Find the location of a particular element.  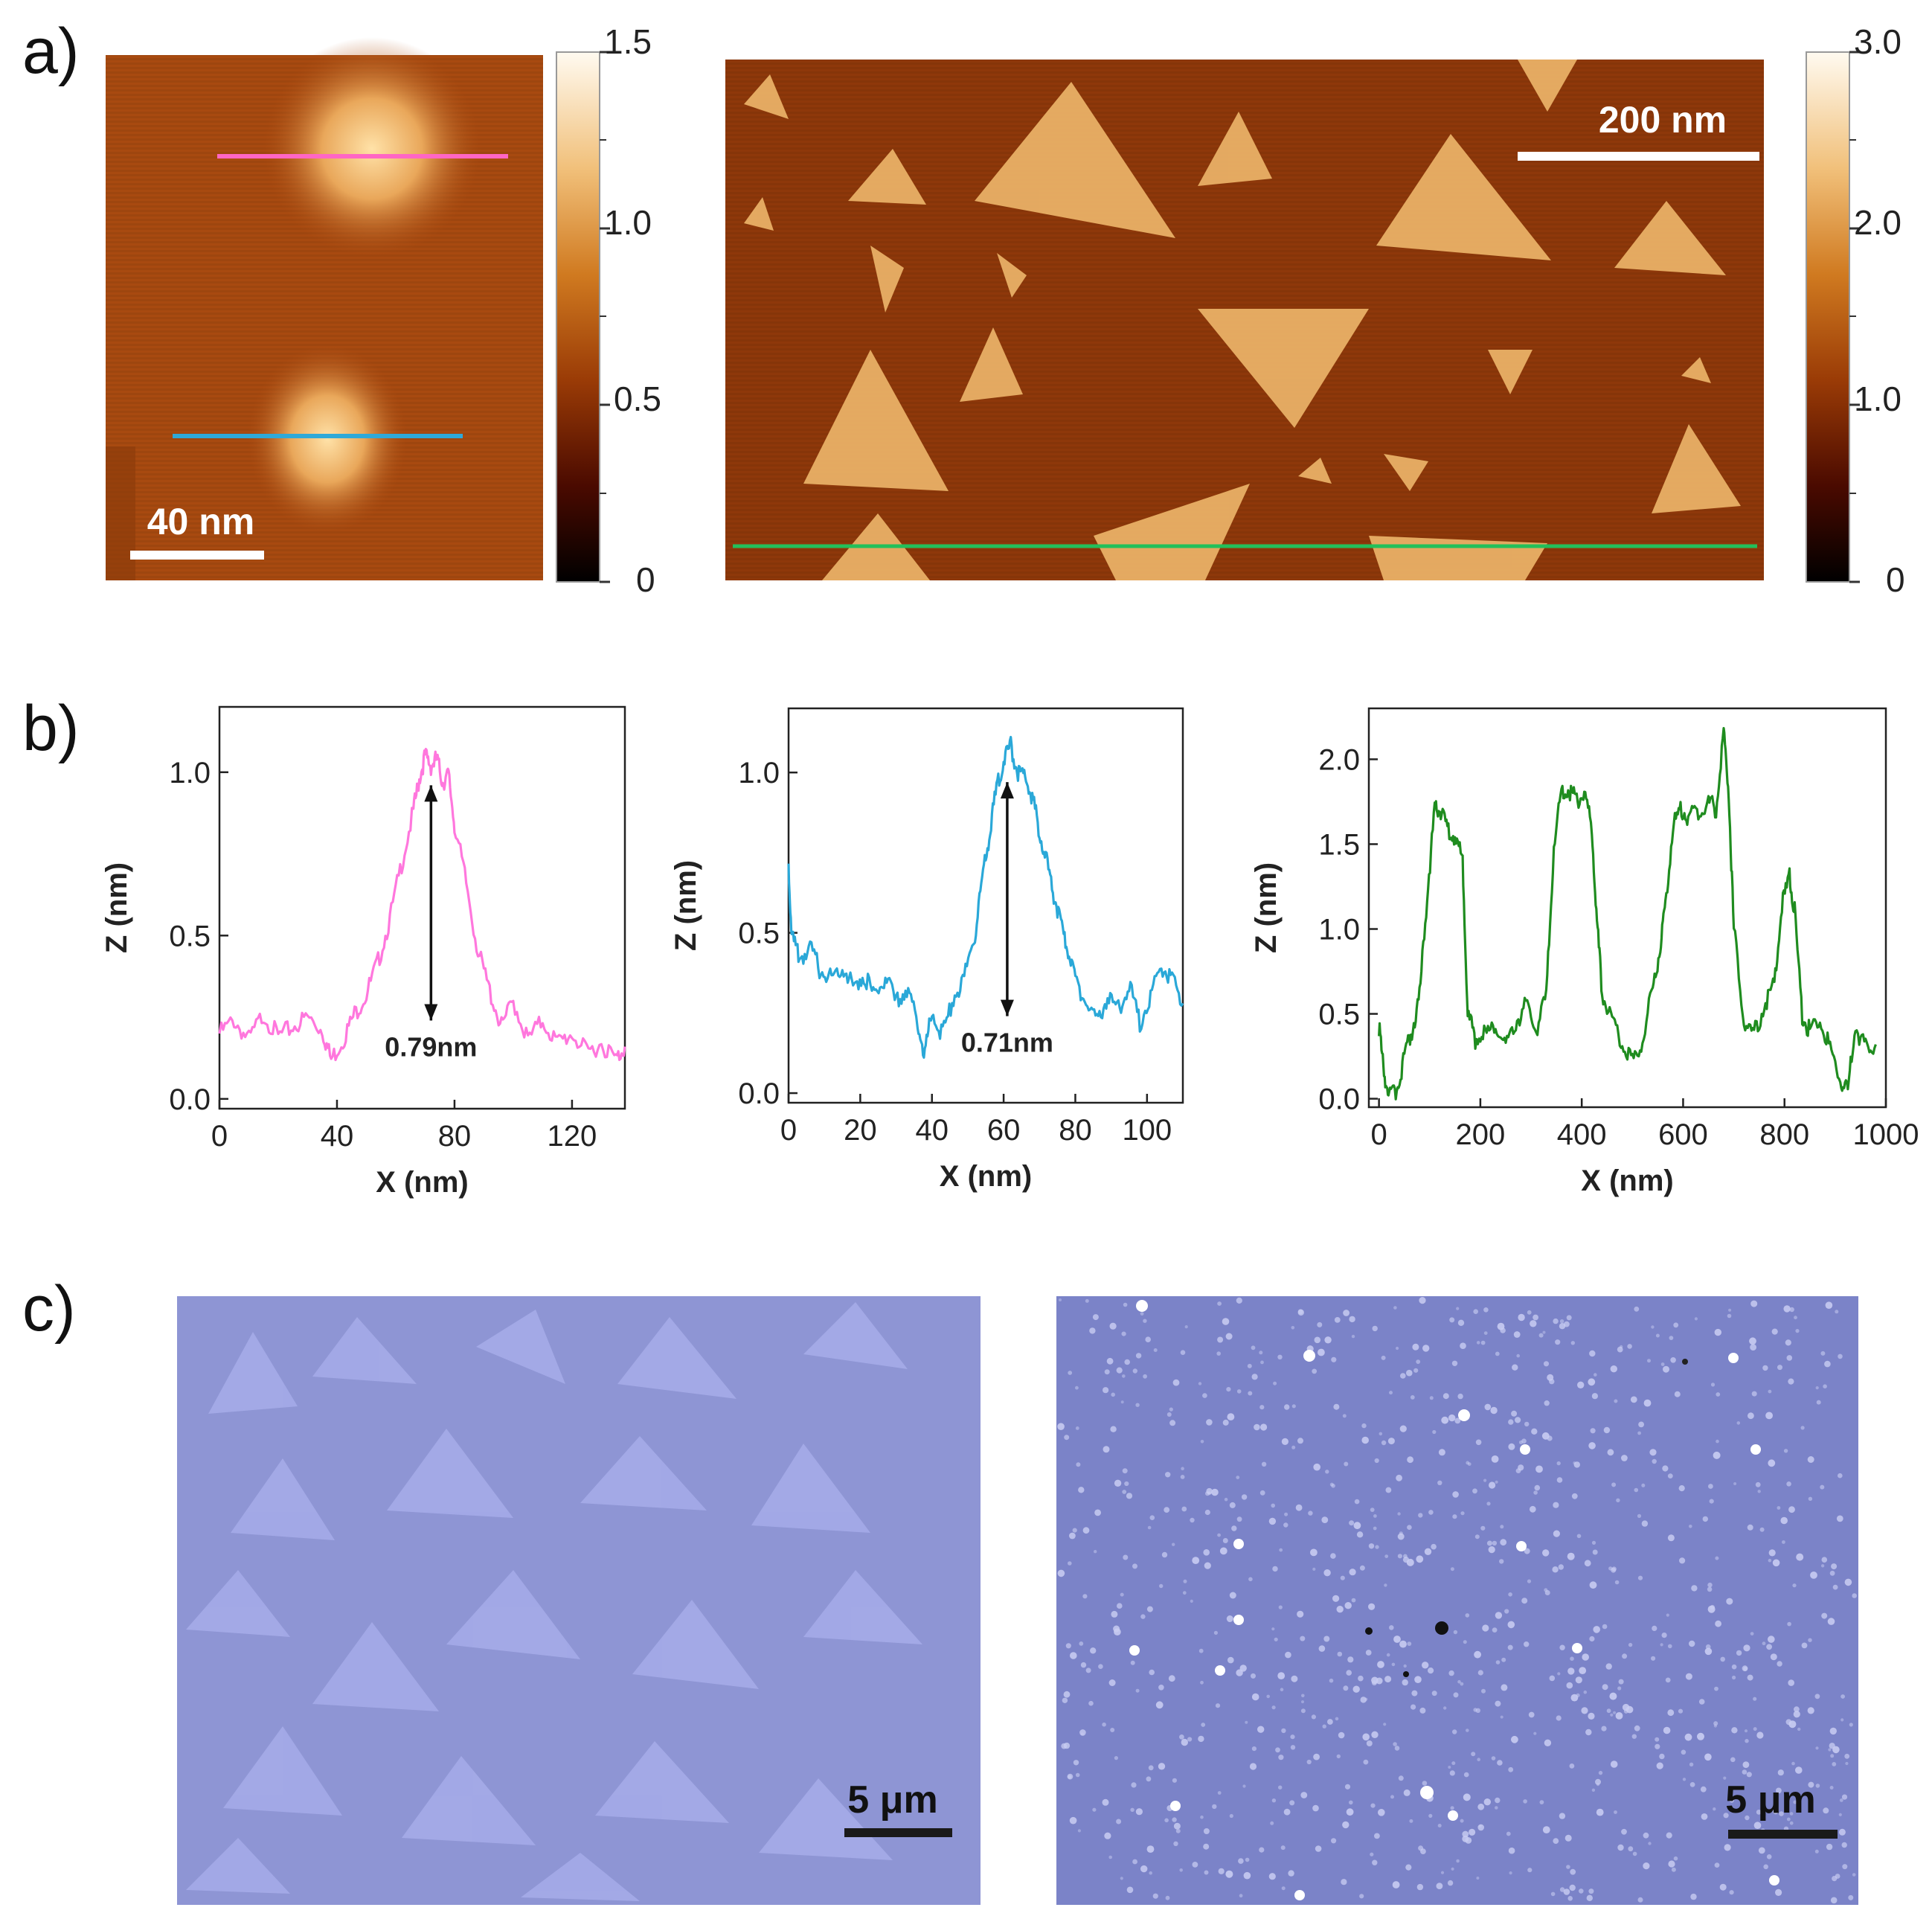

x-tick-label: 200 is located at coordinates (1481, 1135).